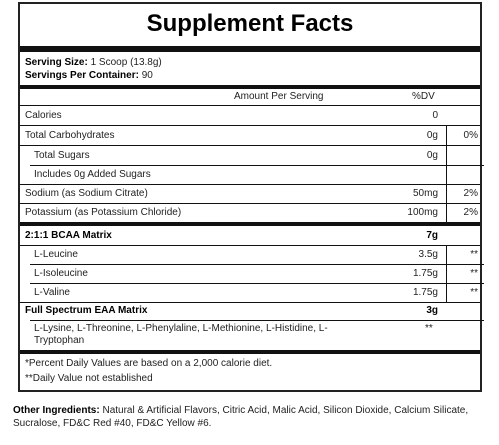 The height and width of the screenshot is (445, 499). Describe the element at coordinates (470, 212) in the screenshot. I see `potassium-dv: 2%` at that location.